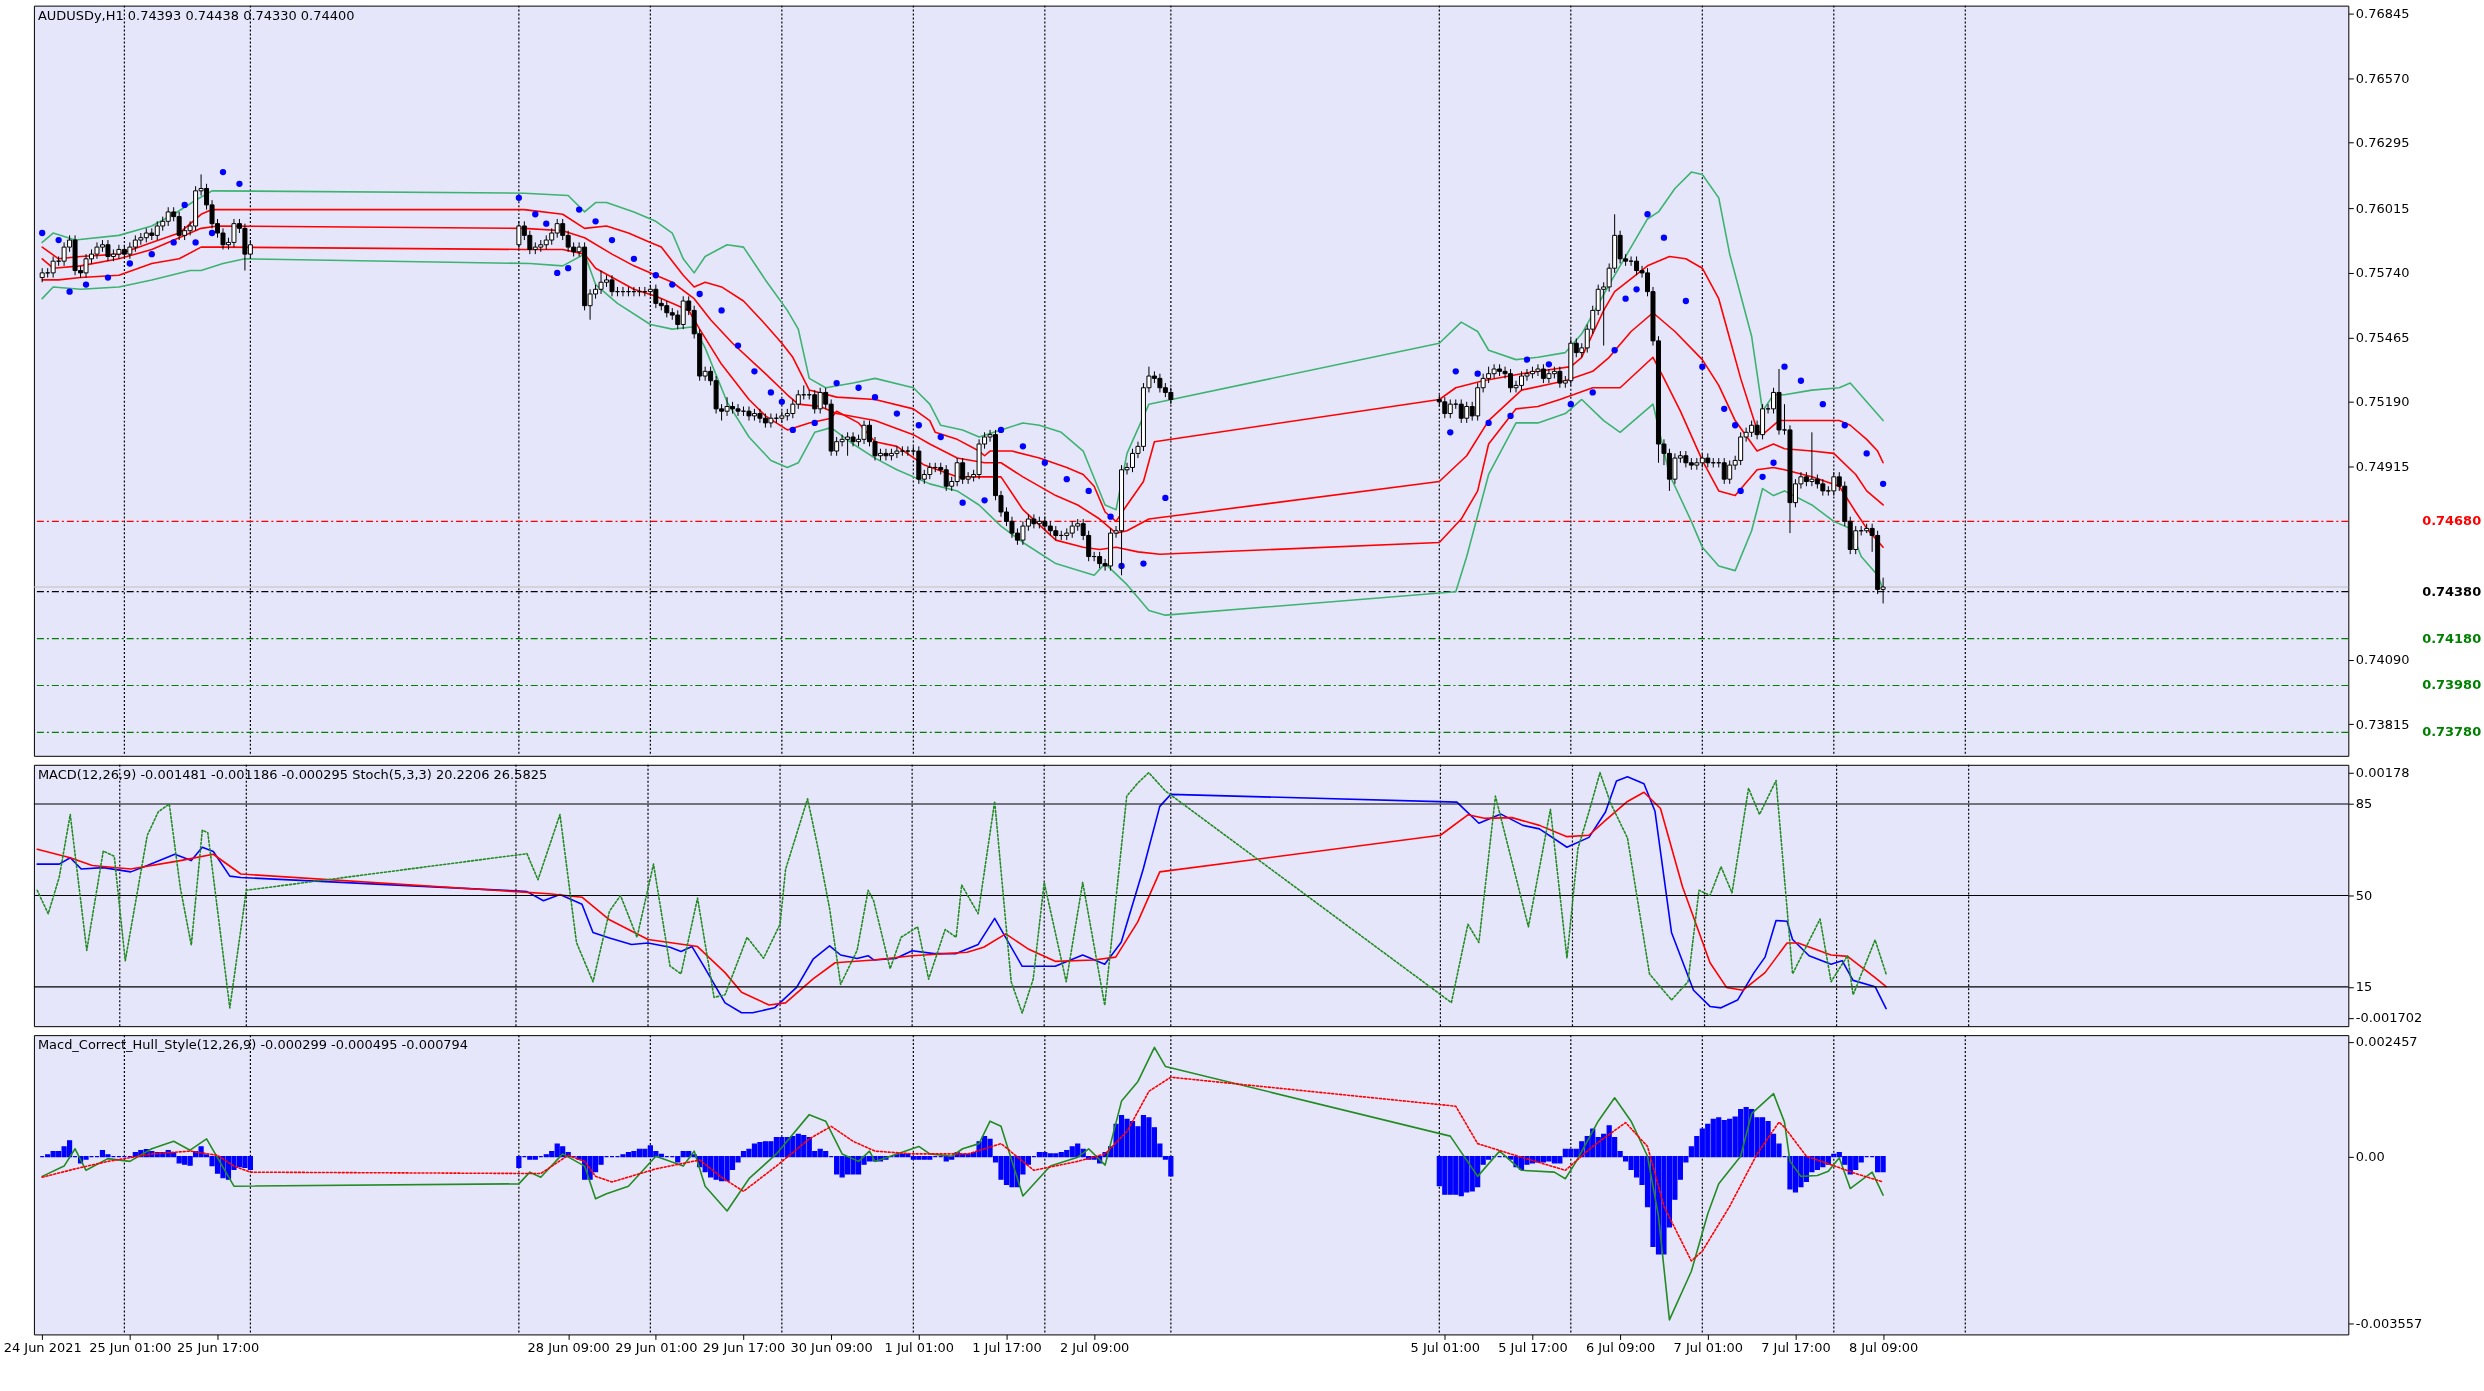 The image size is (2484, 1391). Describe the element at coordinates (2452, 638) in the screenshot. I see `ref-line-label: 0.74180` at that location.